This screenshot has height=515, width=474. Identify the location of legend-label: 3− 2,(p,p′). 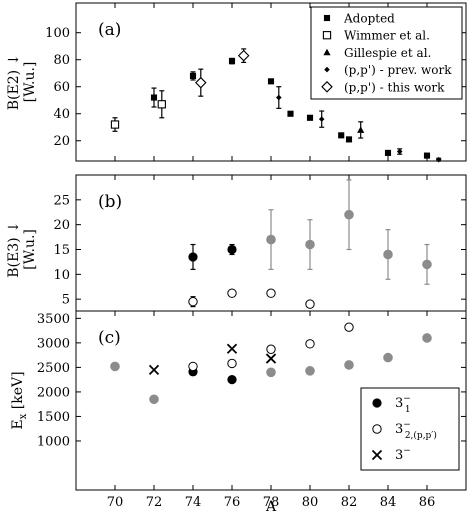
(416, 430).